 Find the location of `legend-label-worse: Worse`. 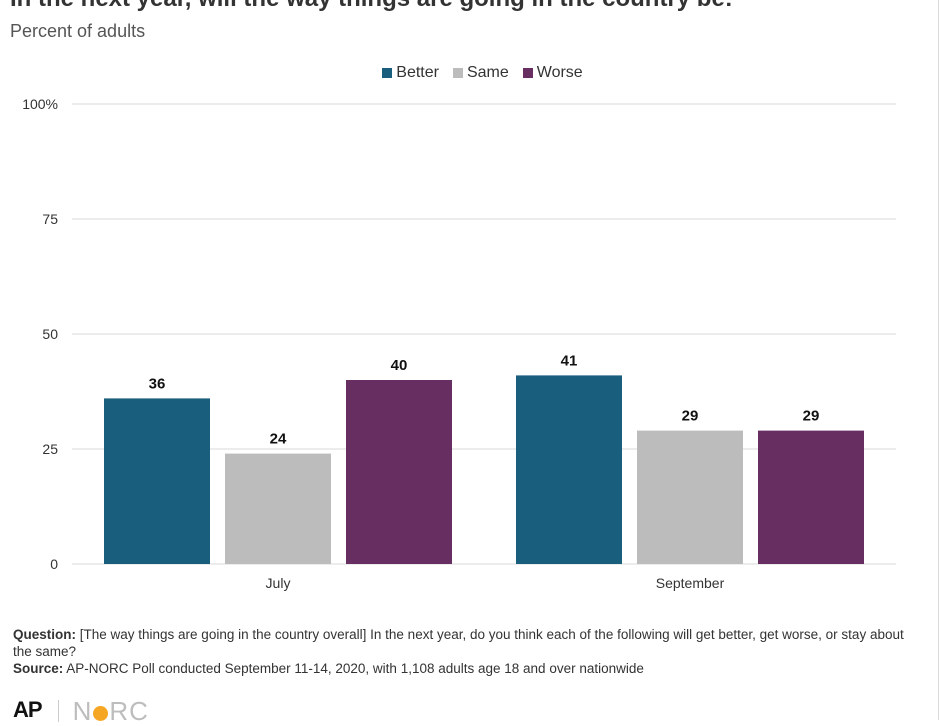

legend-label-worse: Worse is located at coordinates (559, 72).